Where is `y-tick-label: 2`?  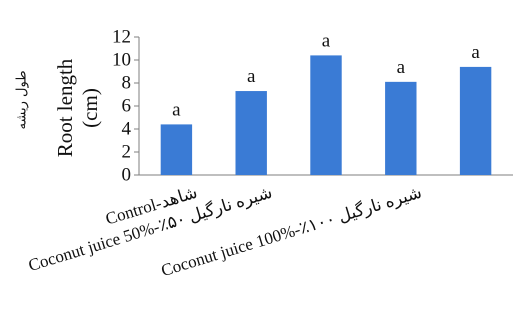 y-tick-label: 2 is located at coordinates (127, 152).